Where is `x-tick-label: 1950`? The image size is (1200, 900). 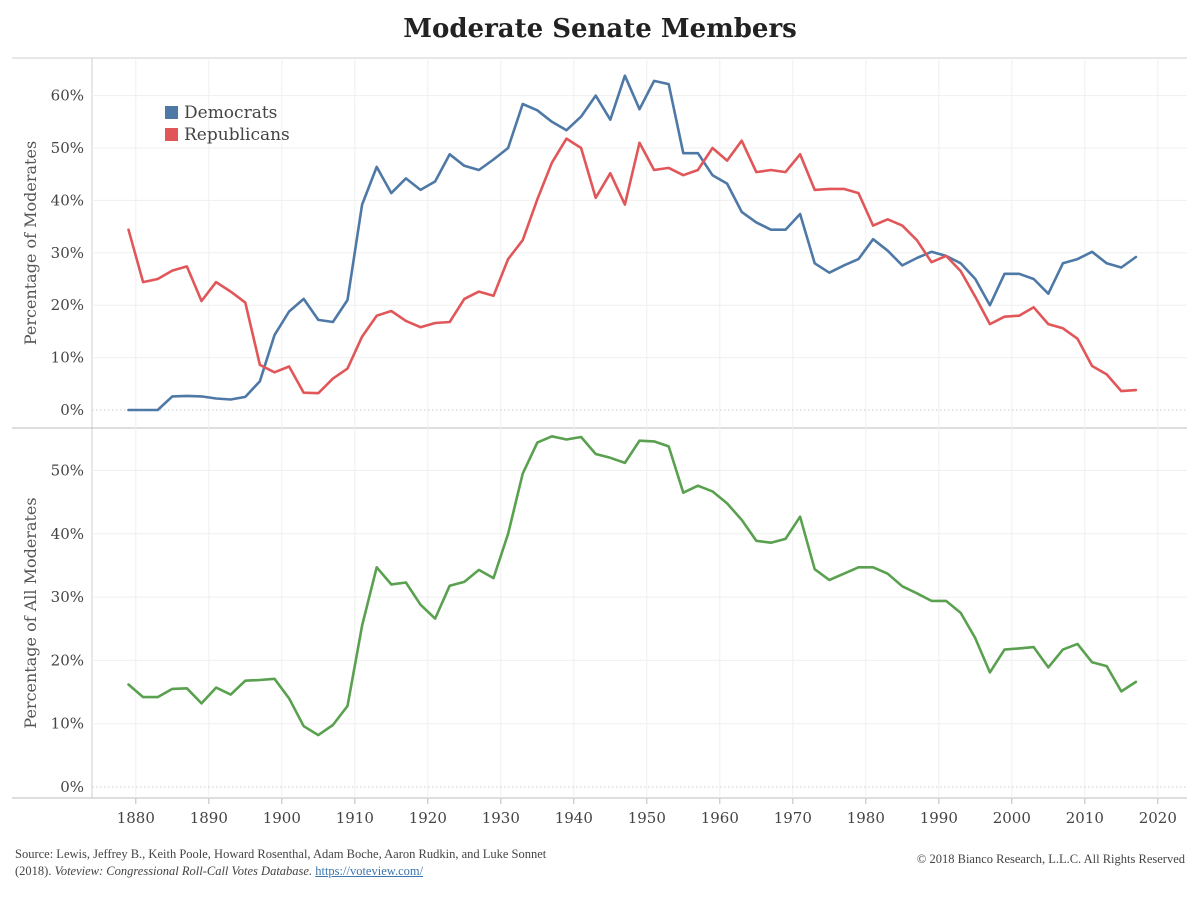
x-tick-label: 1950 is located at coordinates (647, 818).